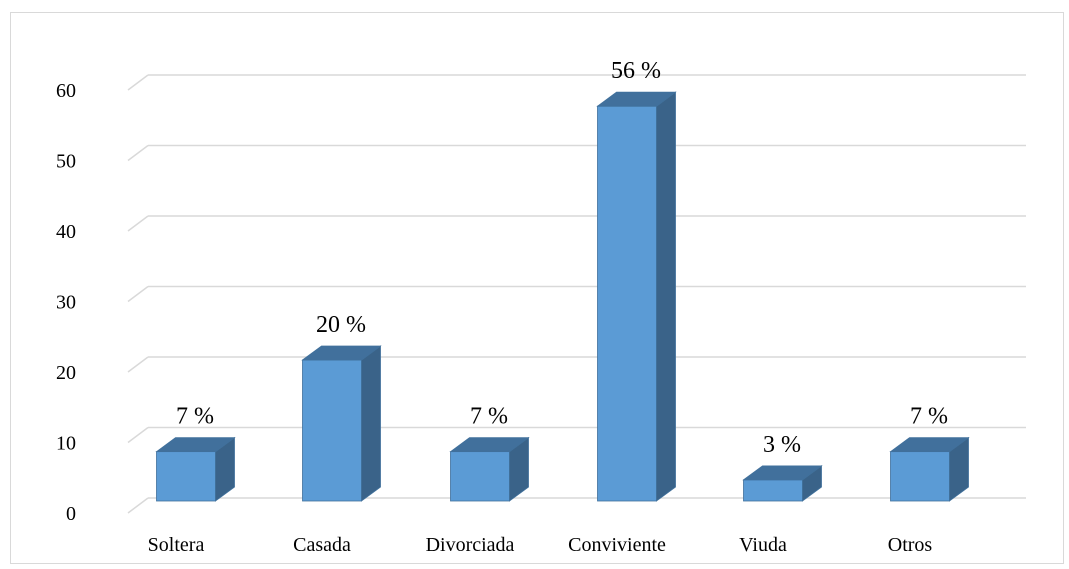 The width and height of the screenshot is (1069, 569). Describe the element at coordinates (763, 545) in the screenshot. I see `x-category-label: Viuda` at that location.